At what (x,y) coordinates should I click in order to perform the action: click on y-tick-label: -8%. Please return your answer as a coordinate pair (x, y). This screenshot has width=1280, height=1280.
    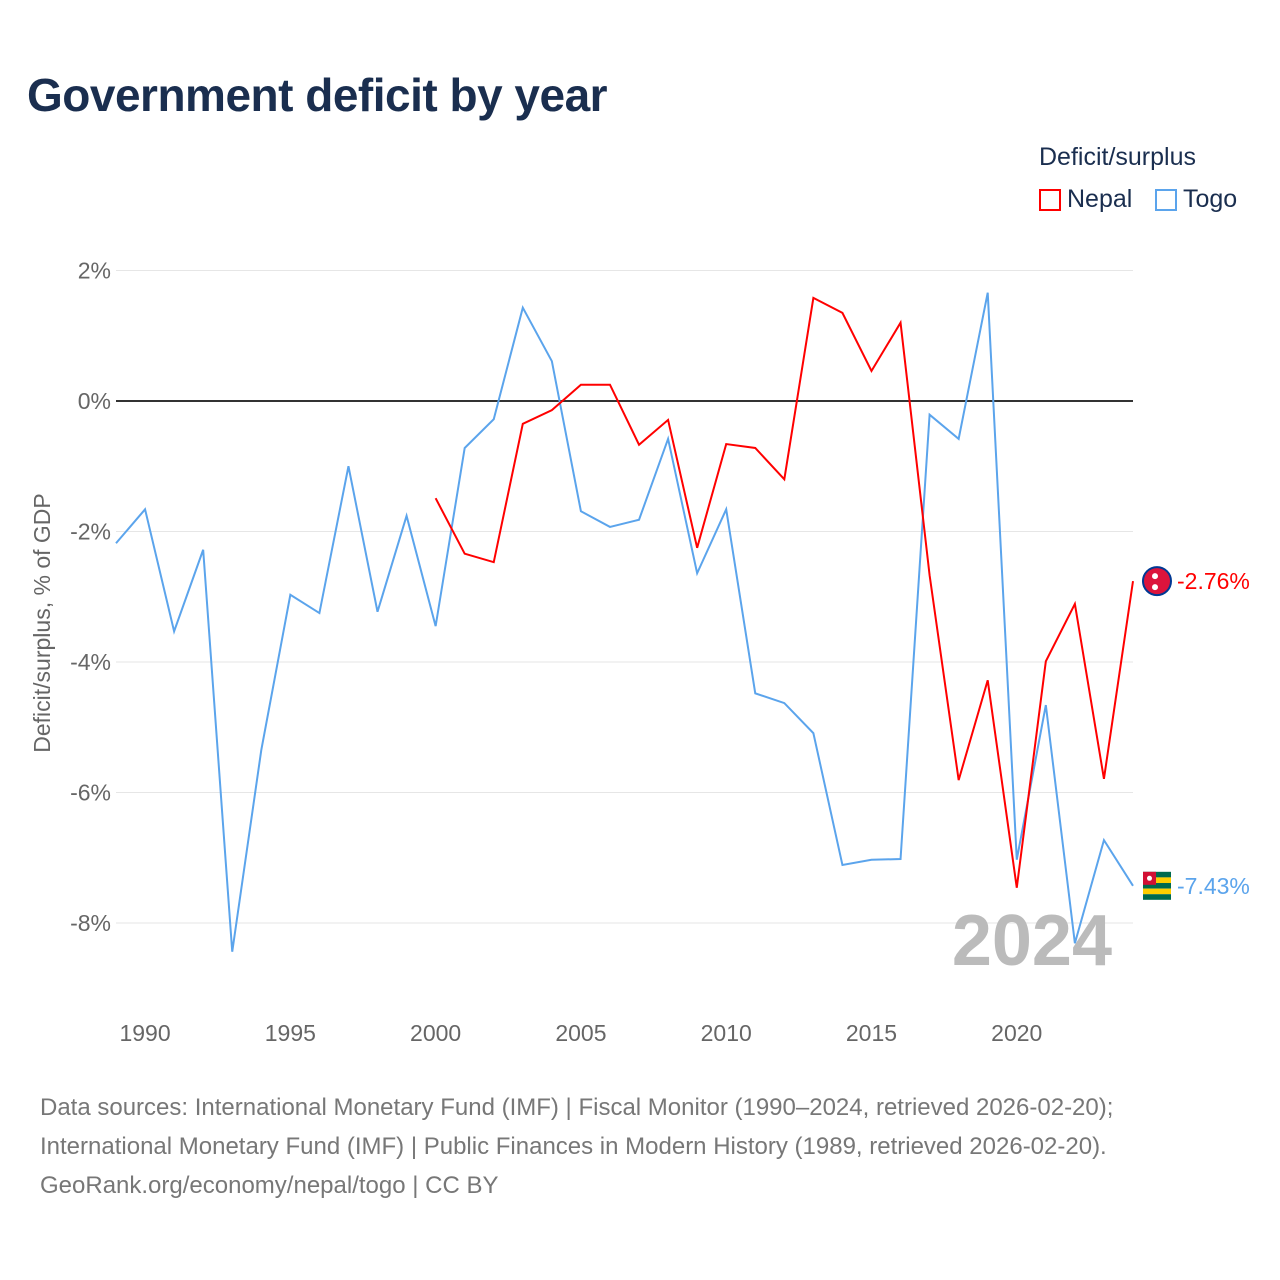
    Looking at the image, I should click on (90, 923).